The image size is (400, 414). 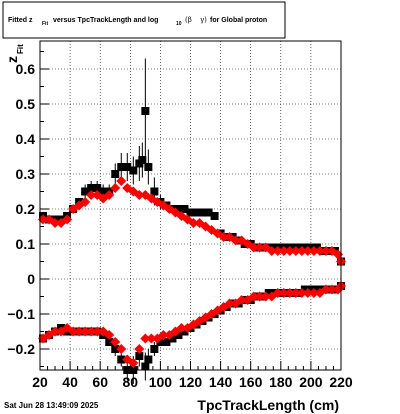 I want to click on y-axis-label-sub: Fit, so click(x=20, y=49).